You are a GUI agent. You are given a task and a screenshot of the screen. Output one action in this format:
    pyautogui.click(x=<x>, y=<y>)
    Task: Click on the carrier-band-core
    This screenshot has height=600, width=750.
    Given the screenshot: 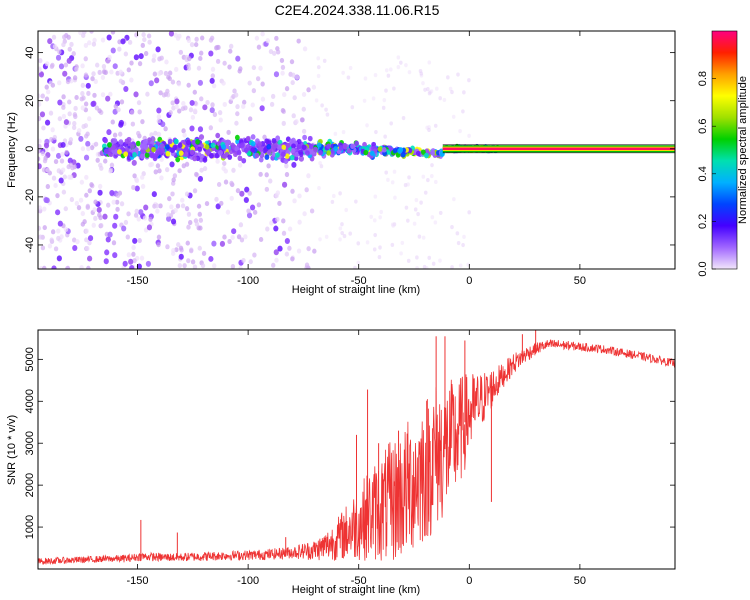 What is the action you would take?
    pyautogui.click(x=558, y=148)
    